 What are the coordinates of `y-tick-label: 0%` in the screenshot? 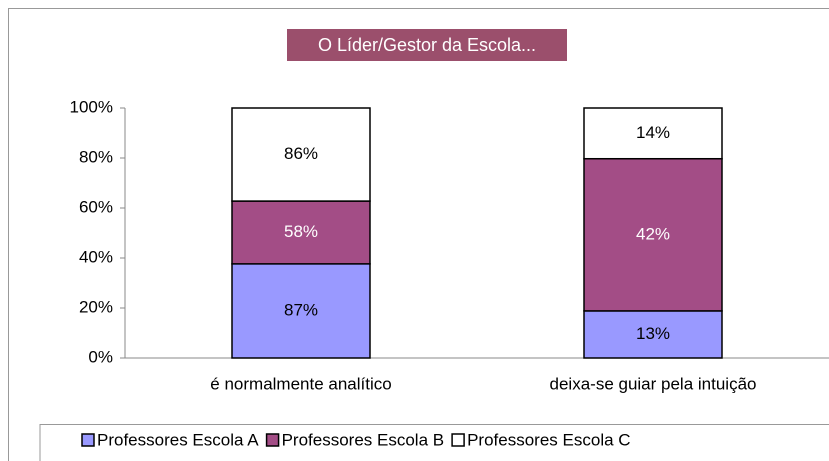 It's located at (100, 356).